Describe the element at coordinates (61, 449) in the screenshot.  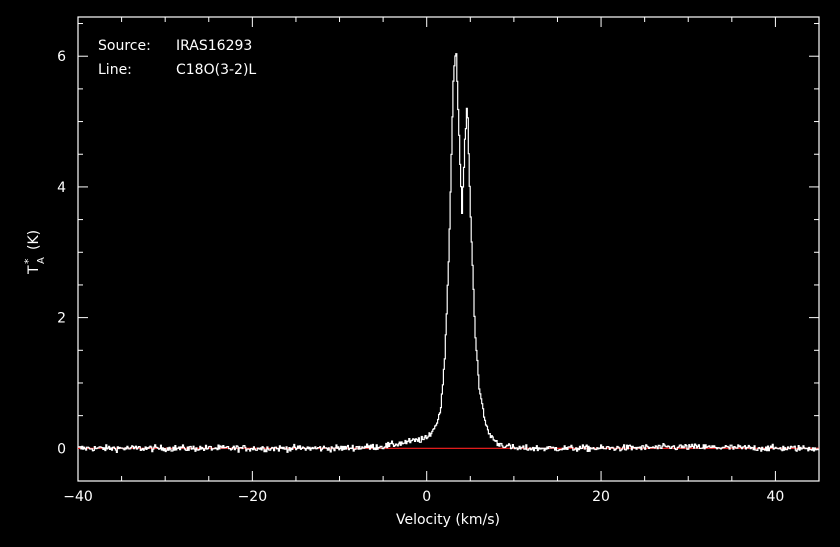
I see `y-tick-label: 0` at that location.